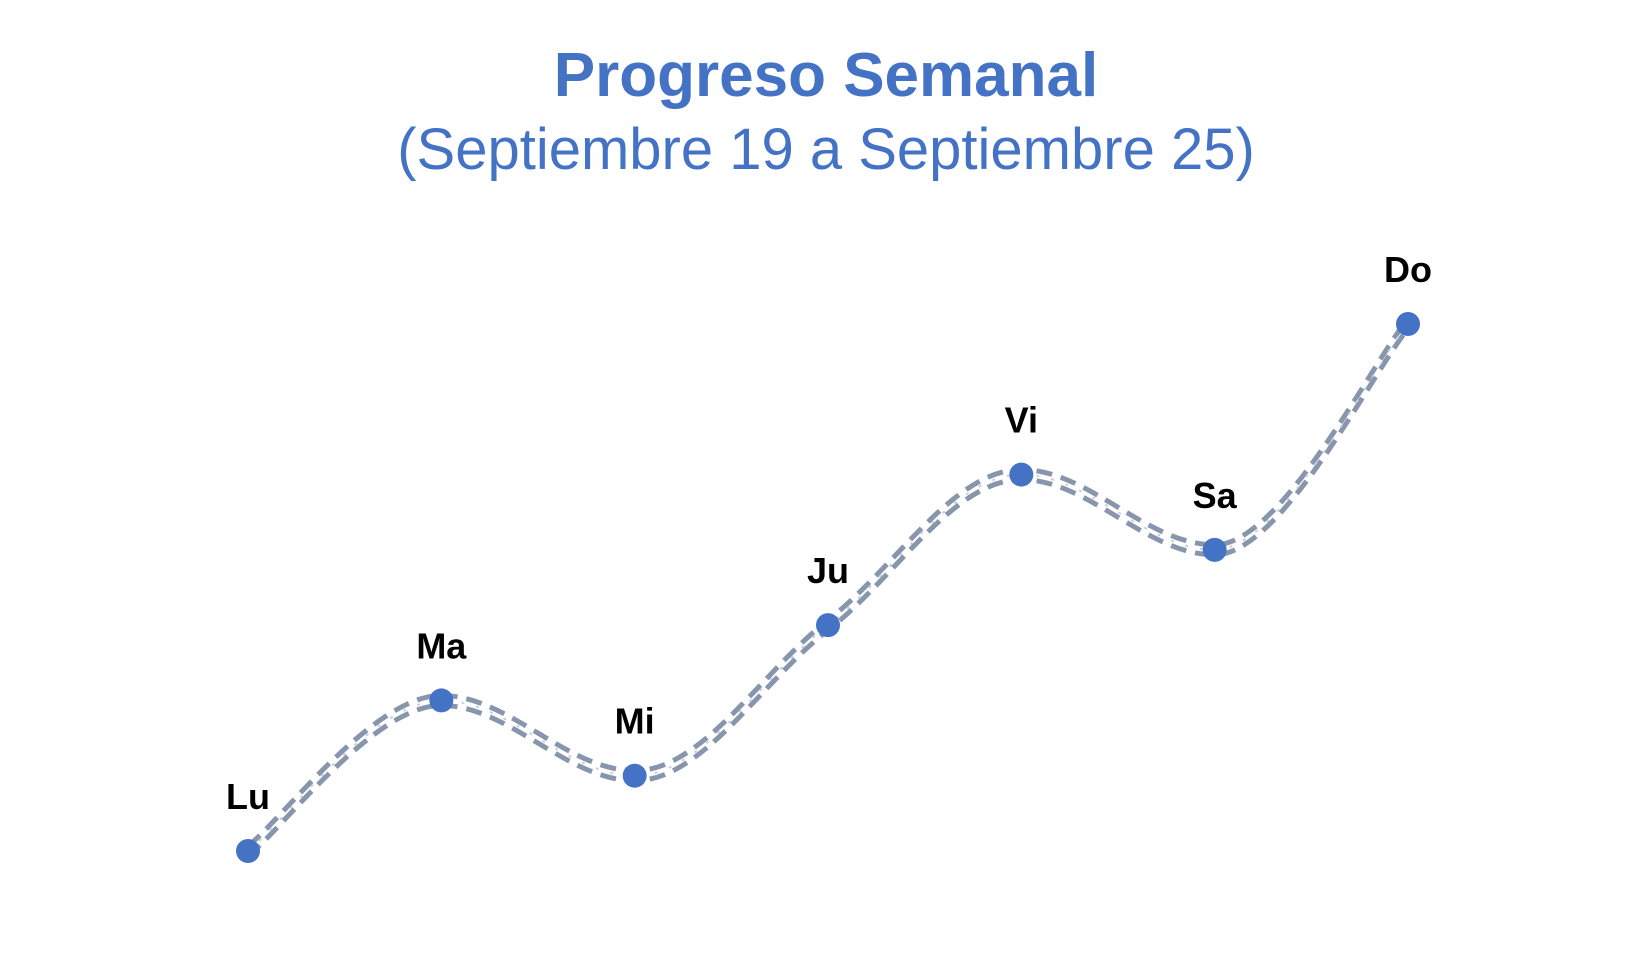 This screenshot has height=979, width=1652. What do you see at coordinates (1021, 420) in the screenshot?
I see `point-label-vi: Vi` at bounding box center [1021, 420].